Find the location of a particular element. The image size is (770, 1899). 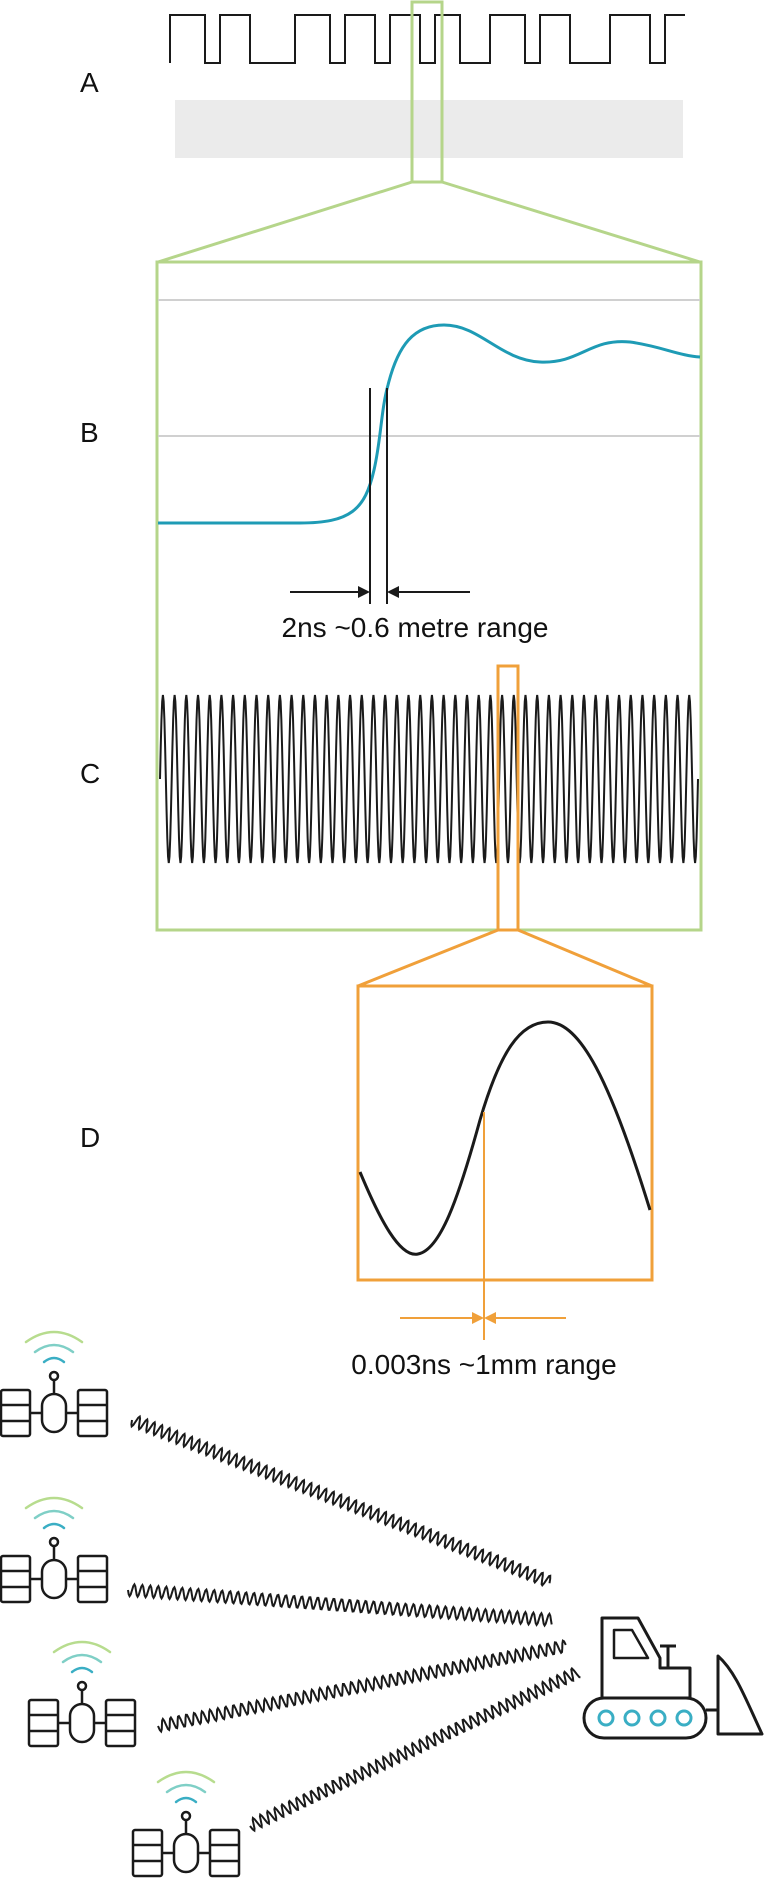

signal-band is located at coordinates (429, 129).